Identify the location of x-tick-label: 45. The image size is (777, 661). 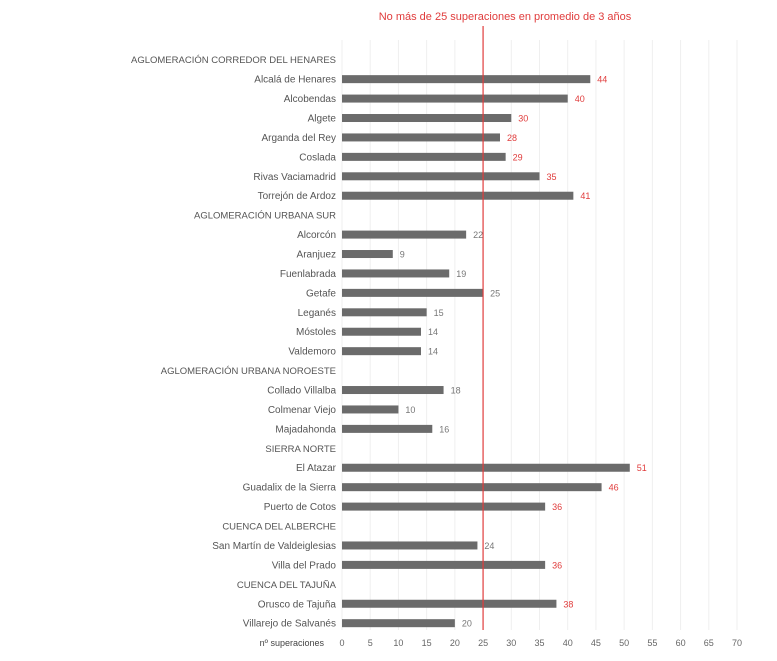
(596, 643).